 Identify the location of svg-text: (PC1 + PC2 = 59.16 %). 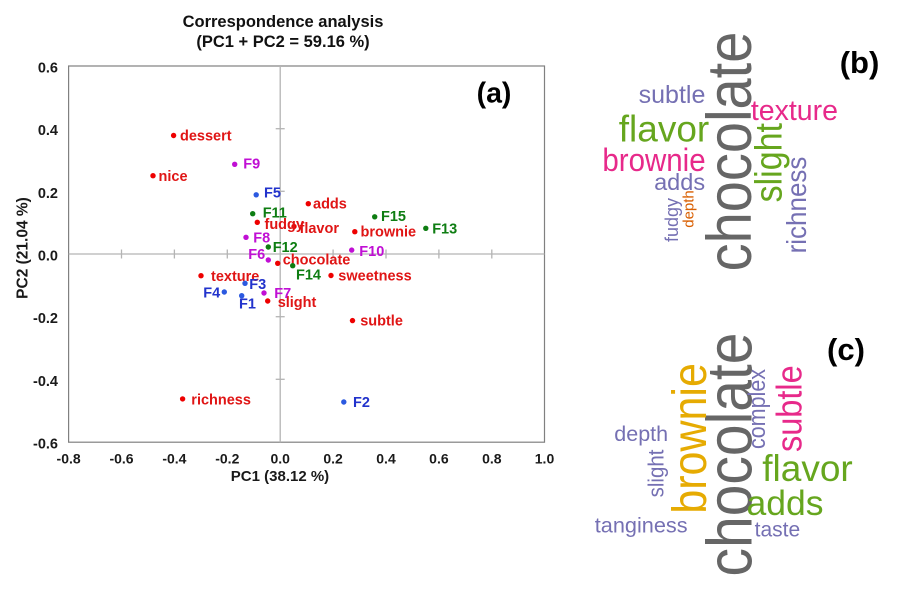
(282, 42).